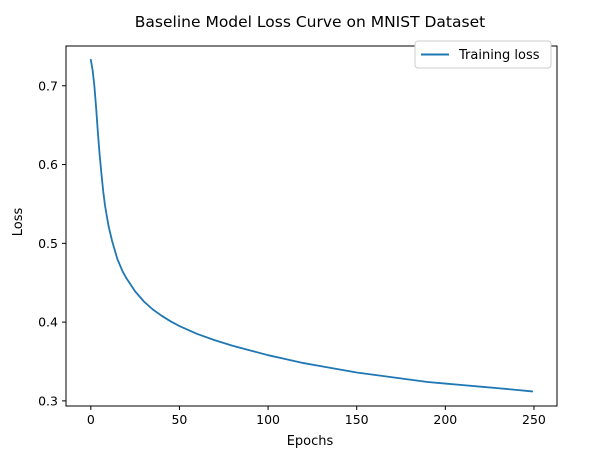 The width and height of the screenshot is (601, 459). What do you see at coordinates (316, 416) in the screenshot?
I see `x-axis: 0 50 100 150 200 250` at bounding box center [316, 416].